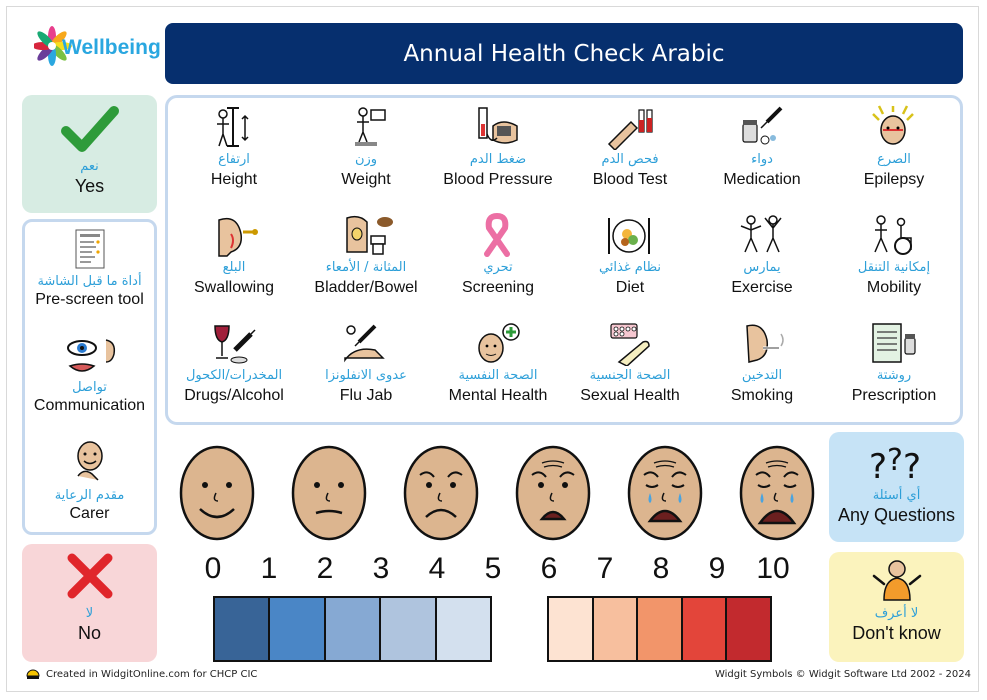 This screenshot has height=700, width=987. I want to click on yes-arabic-label: نعم, so click(89, 166).